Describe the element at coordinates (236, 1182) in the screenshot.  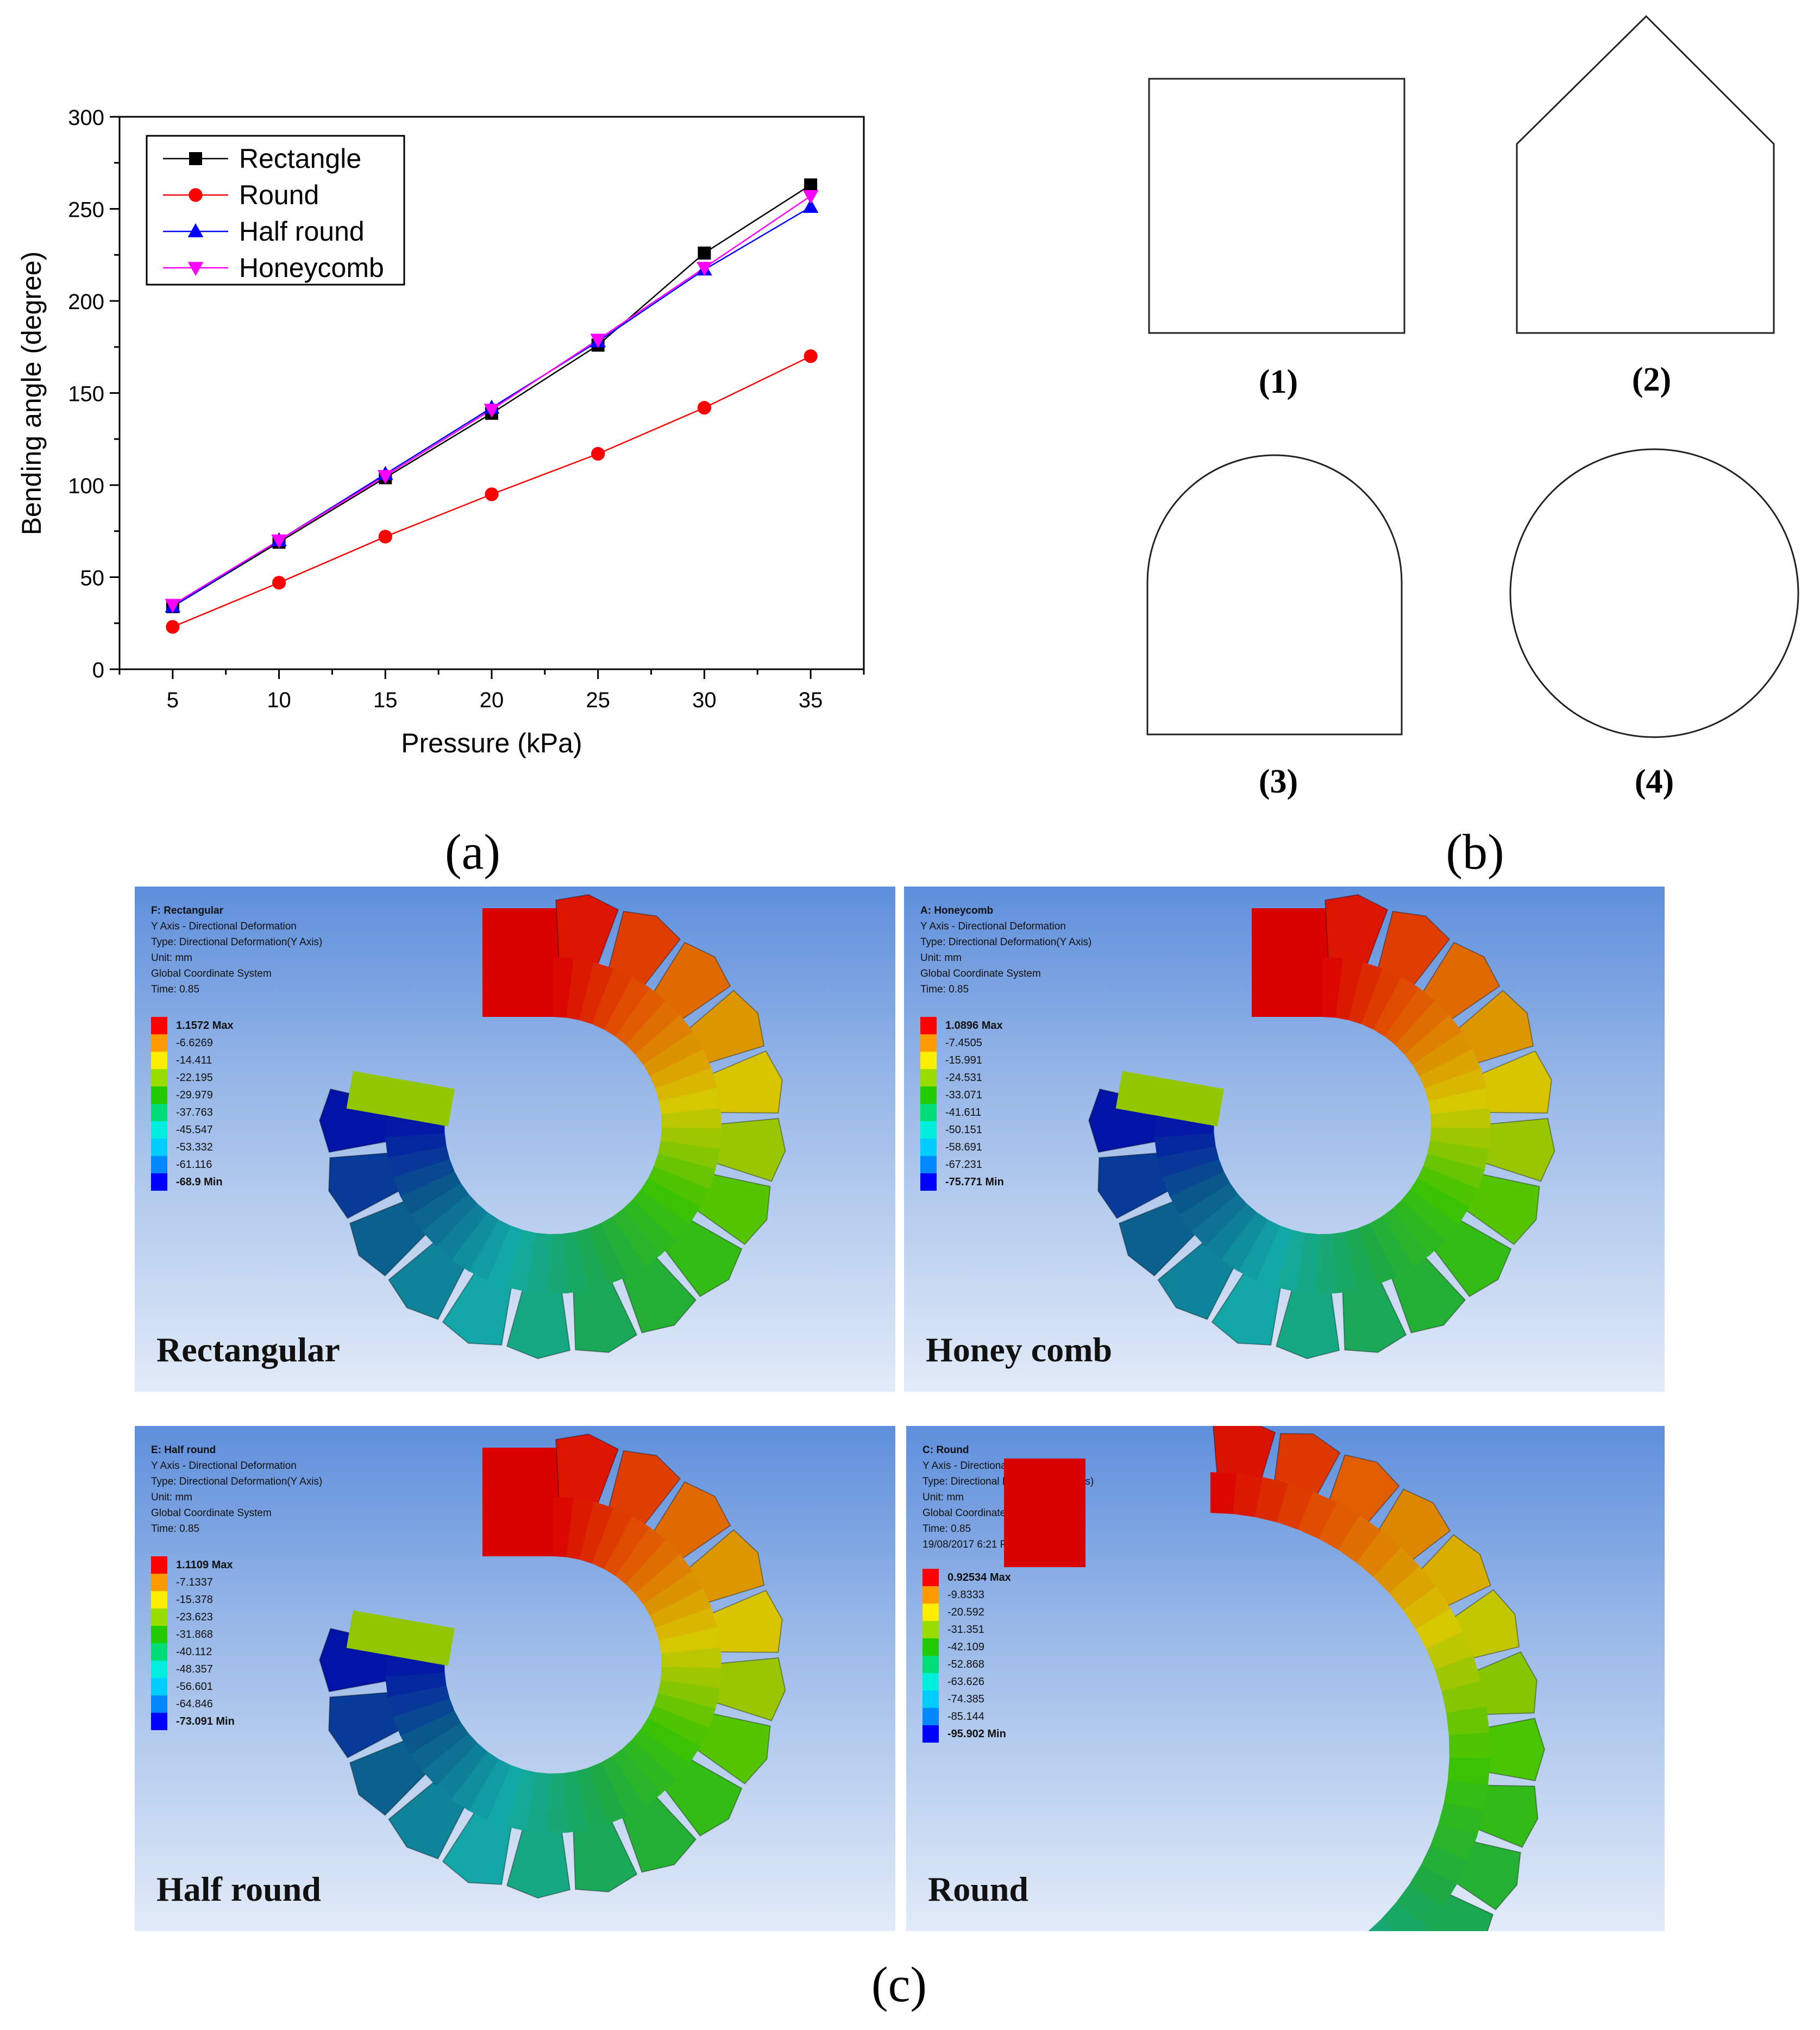
I see `legend-row: -68.9 Min` at that location.